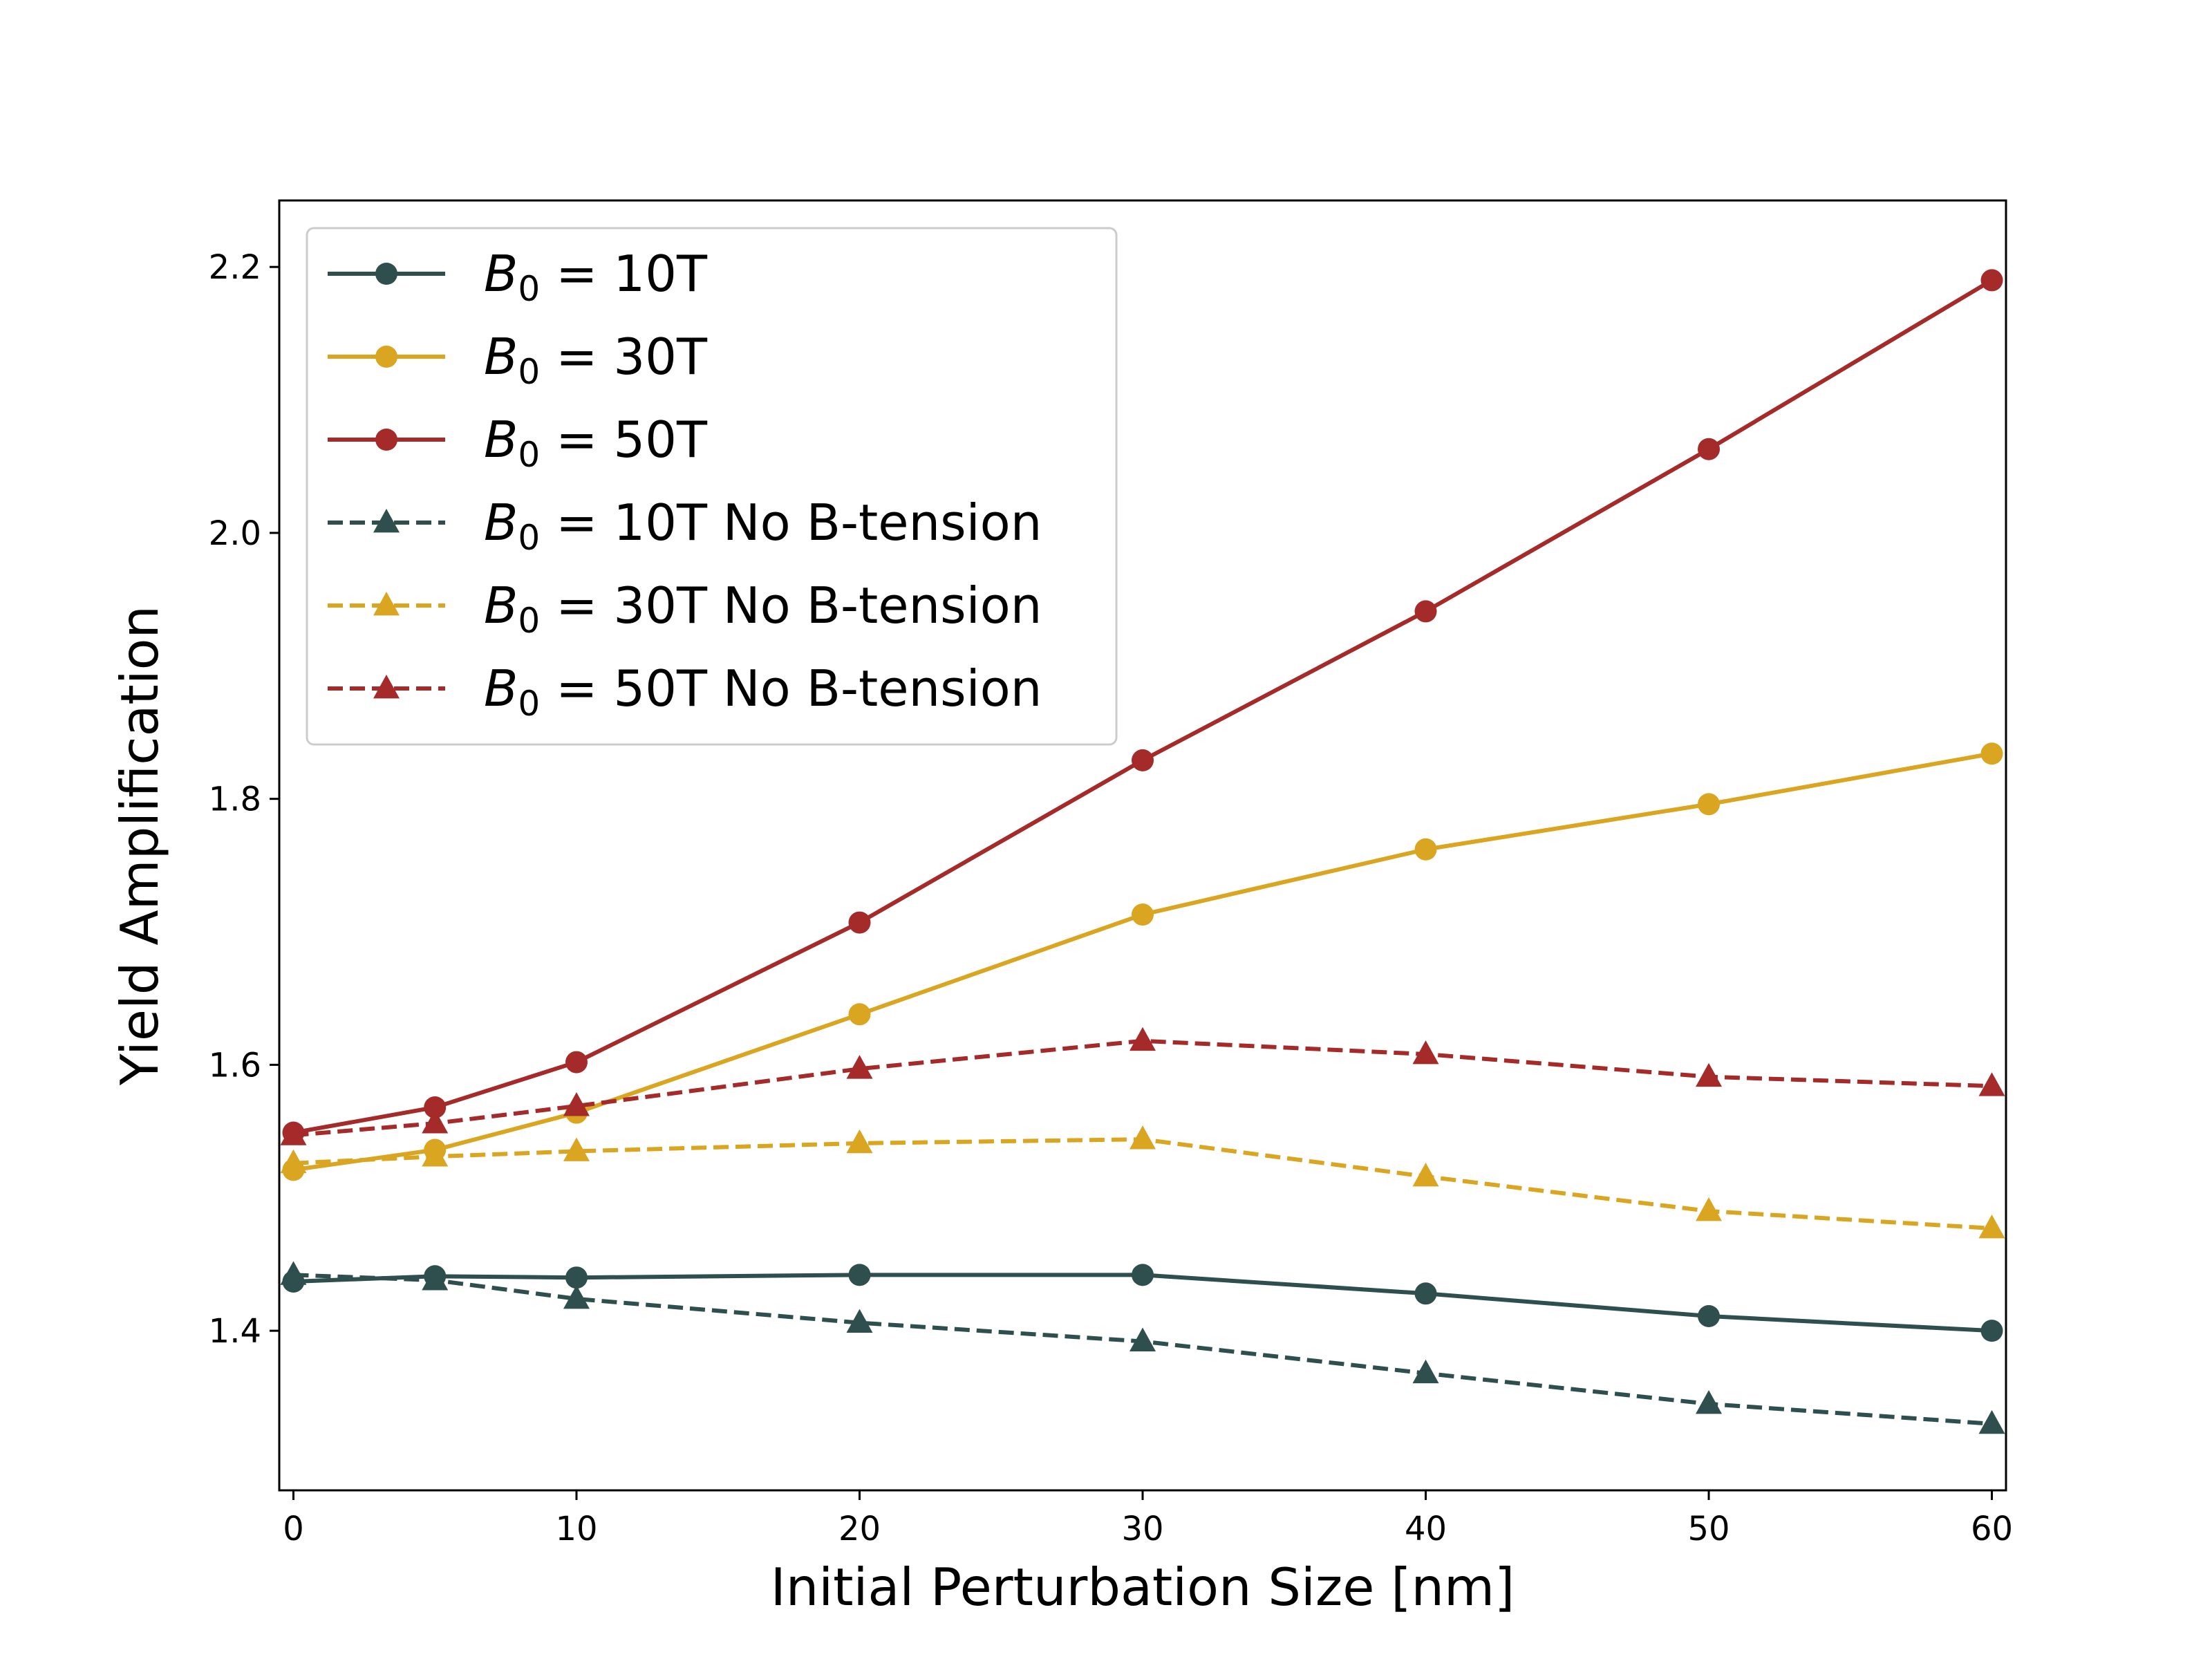  What do you see at coordinates (235, 533) in the screenshot?
I see `y-tick-label: 2.0` at bounding box center [235, 533].